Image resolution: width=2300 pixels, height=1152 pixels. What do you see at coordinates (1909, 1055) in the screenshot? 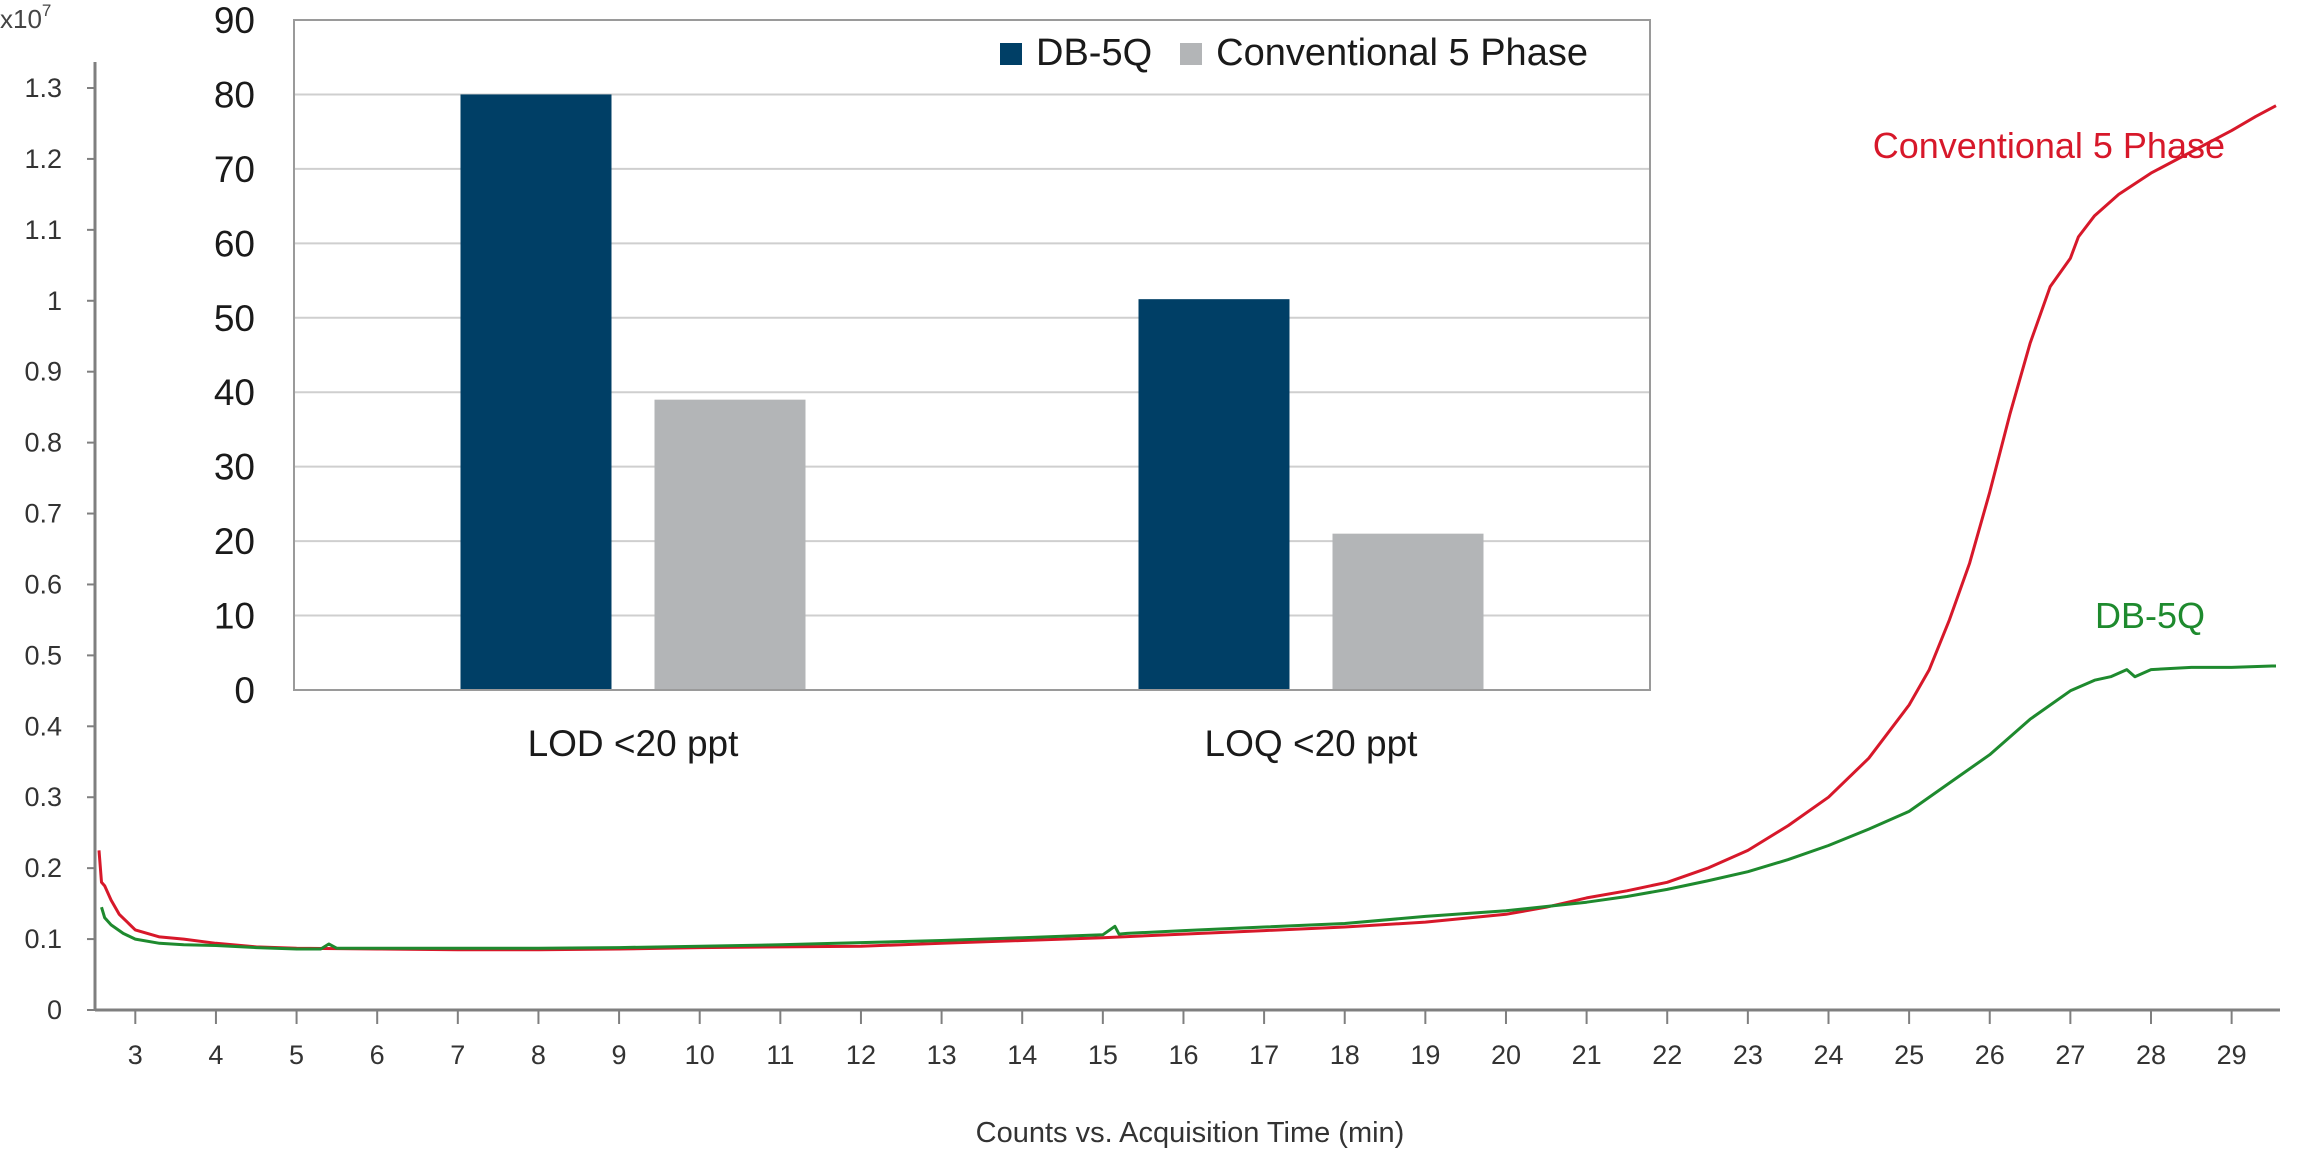
I see `x-tick-label: 25` at bounding box center [1909, 1055].